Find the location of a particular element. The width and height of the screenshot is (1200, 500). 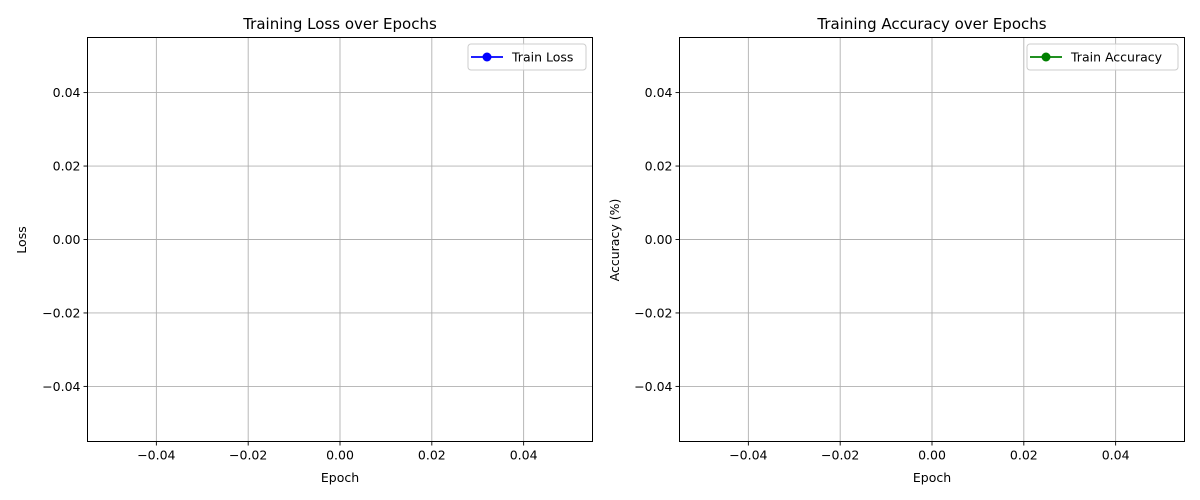

y-axis-label: Accuracy (%) is located at coordinates (614, 240).